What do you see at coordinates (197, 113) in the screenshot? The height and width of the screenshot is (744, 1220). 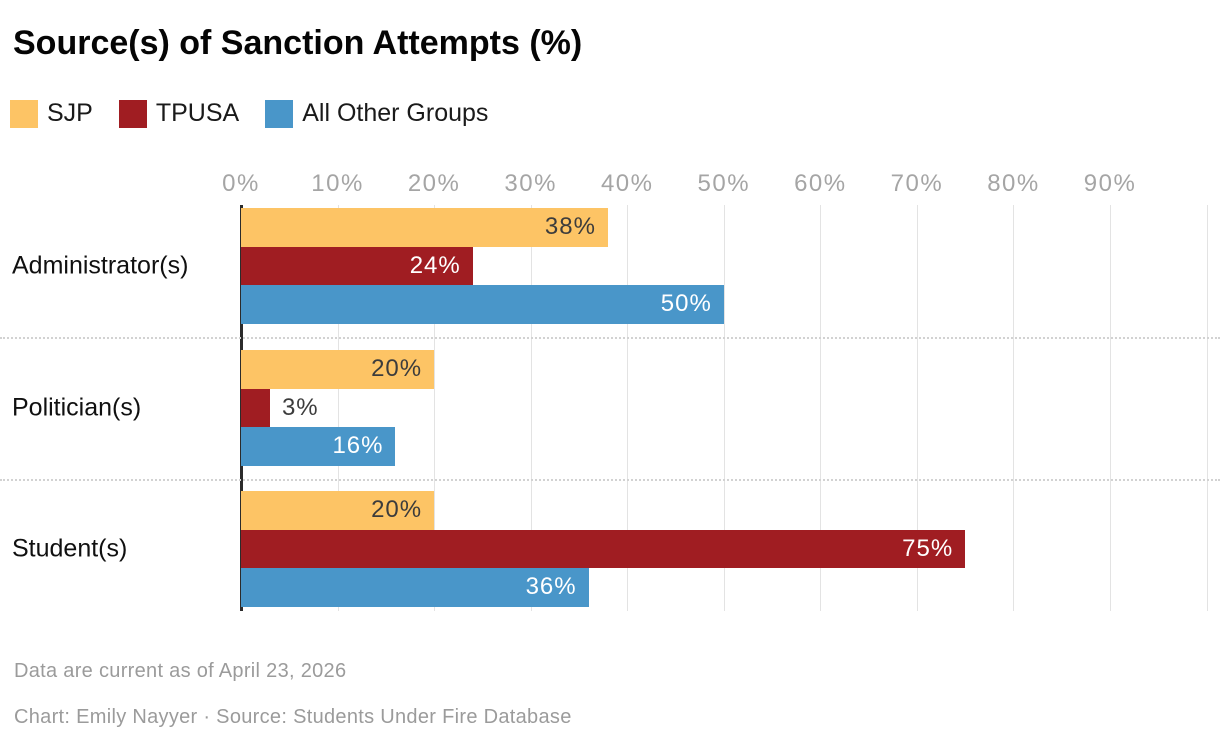 I see `legend-label-tpusa: TPUSA` at bounding box center [197, 113].